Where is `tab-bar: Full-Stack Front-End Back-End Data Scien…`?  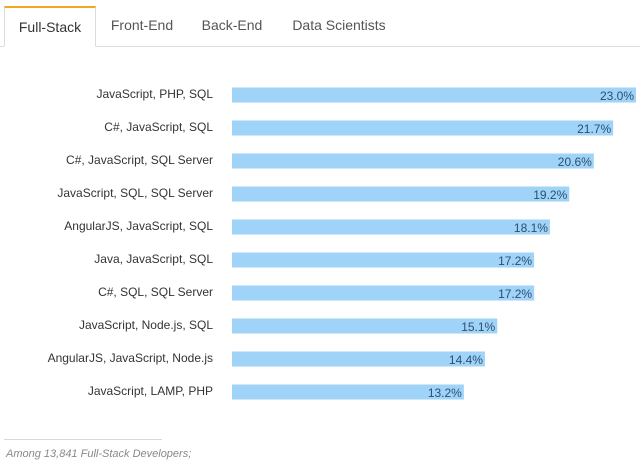 tab-bar: Full-Stack Front-End Back-End Data Scien… is located at coordinates (320, 23).